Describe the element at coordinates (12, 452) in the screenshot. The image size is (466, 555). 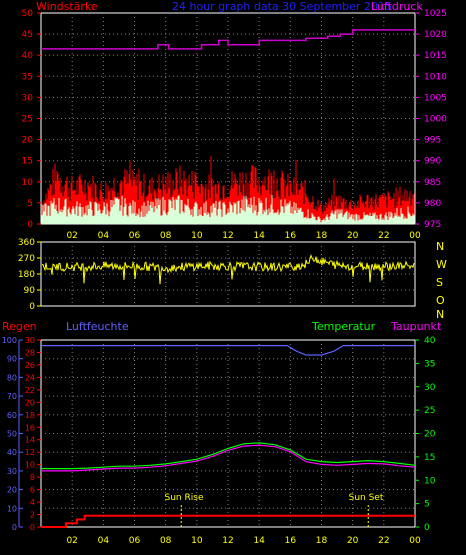
I see `humidity-axis-label: 40` at that location.